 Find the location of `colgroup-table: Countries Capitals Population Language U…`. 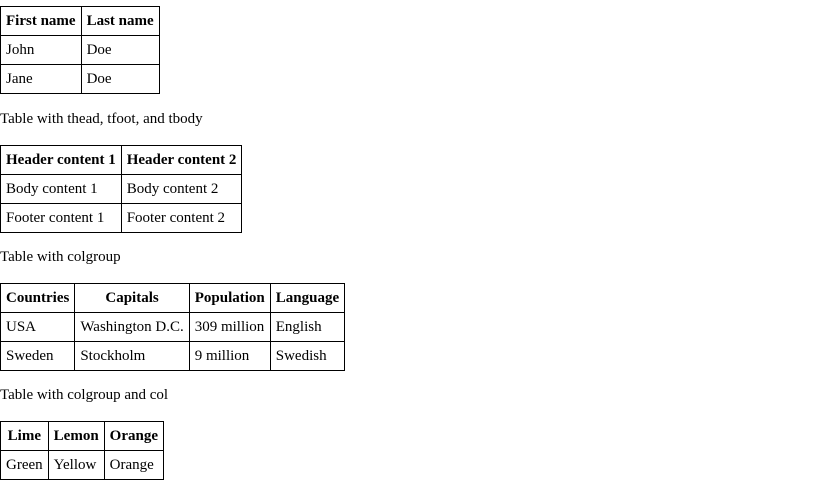

colgroup-table: Countries Capitals Population Language U… is located at coordinates (173, 327).